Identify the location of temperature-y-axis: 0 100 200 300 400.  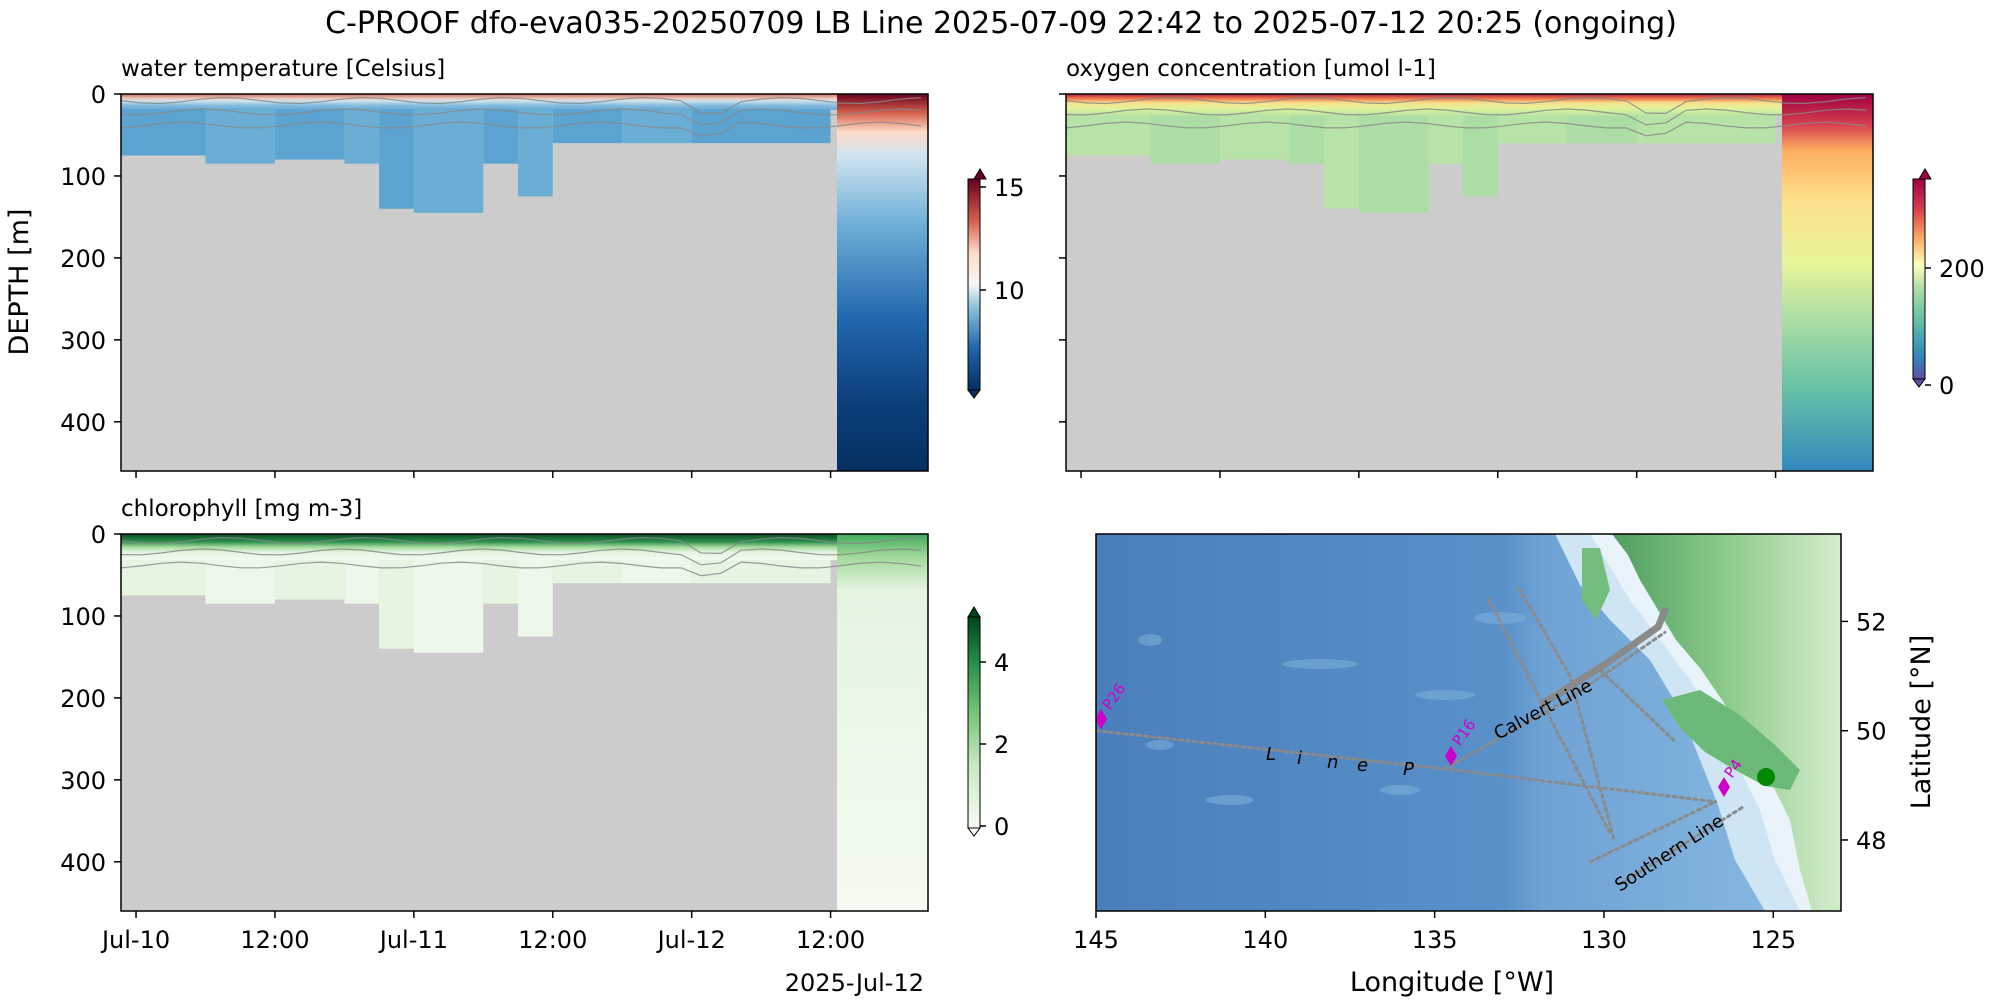
(90, 259).